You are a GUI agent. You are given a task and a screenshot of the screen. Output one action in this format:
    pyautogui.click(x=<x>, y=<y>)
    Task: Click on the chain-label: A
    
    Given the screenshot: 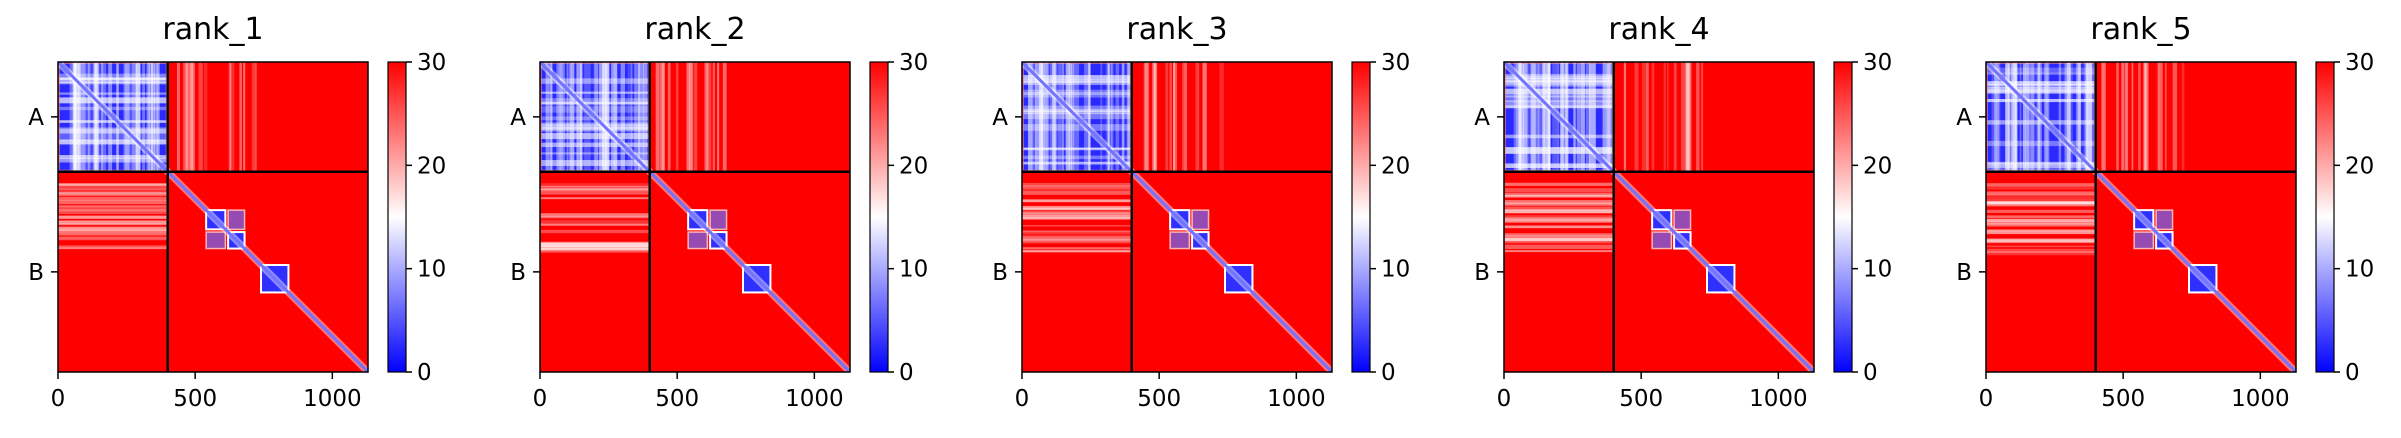 What is the action you would take?
    pyautogui.click(x=1482, y=118)
    